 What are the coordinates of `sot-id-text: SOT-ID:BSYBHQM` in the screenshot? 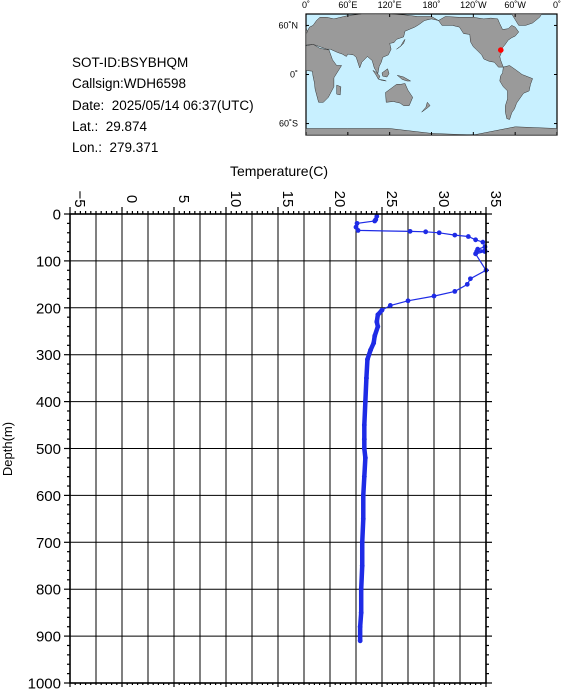 It's located at (130, 62).